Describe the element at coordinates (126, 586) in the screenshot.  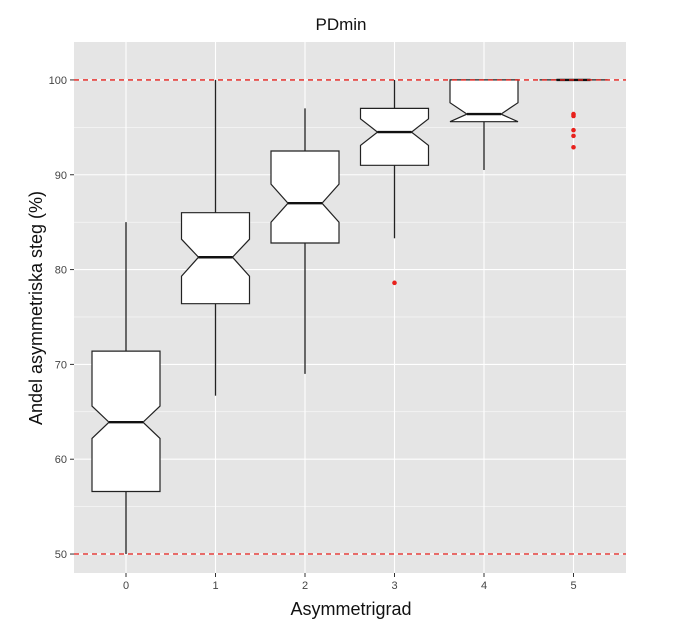
I see `x-tick-label: 0` at that location.